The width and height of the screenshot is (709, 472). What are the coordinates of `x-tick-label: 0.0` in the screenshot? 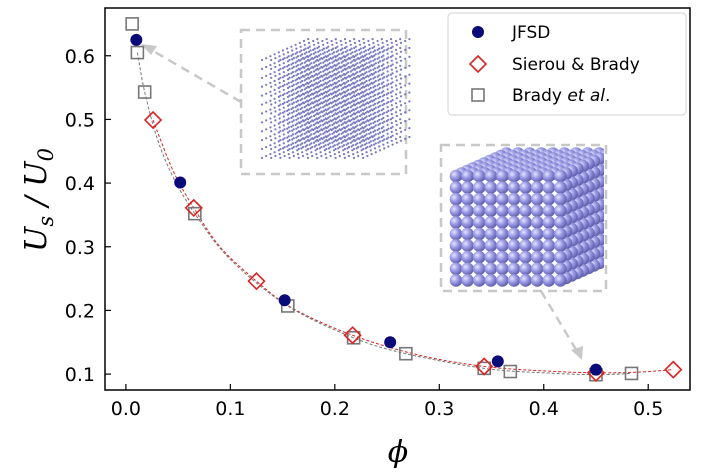 It's located at (126, 409).